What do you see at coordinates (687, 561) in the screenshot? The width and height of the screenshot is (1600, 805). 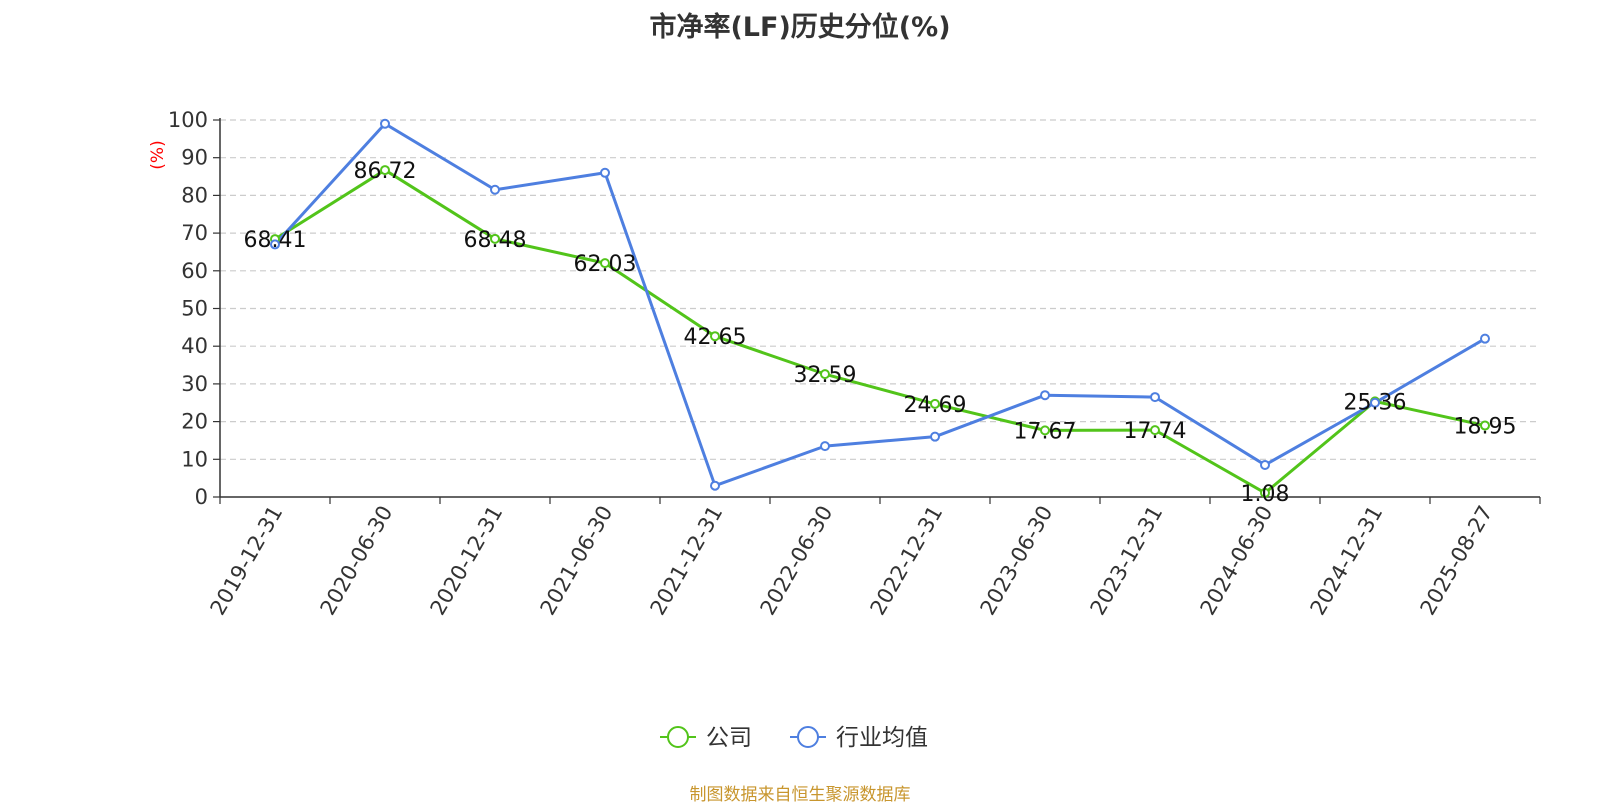 I see `x-tick-label: 2021-12-31` at bounding box center [687, 561].